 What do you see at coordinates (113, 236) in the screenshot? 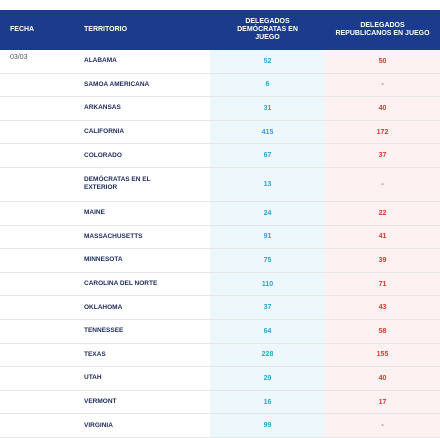
I see `territory-cell: MASSACHUSETTS` at bounding box center [113, 236].